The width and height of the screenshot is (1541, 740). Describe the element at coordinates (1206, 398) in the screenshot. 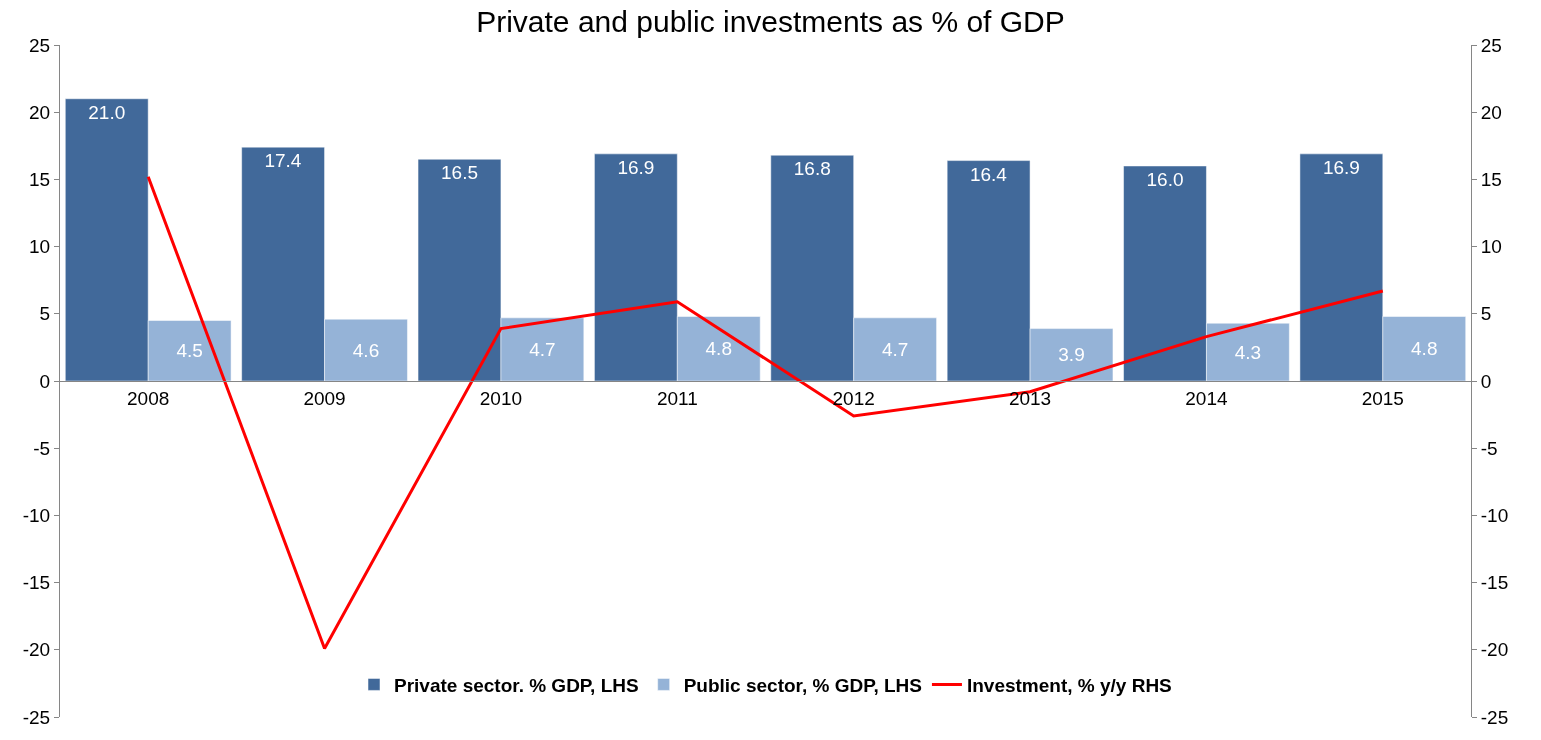

I see `x-tick-label: 2014` at that location.